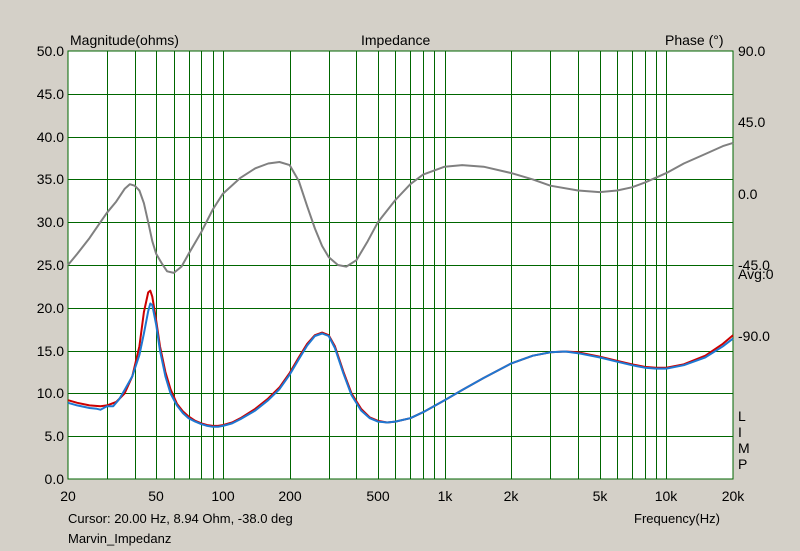 Image resolution: width=800 pixels, height=551 pixels. What do you see at coordinates (752, 122) in the screenshot?
I see `y-tick-right: 45.0` at bounding box center [752, 122].